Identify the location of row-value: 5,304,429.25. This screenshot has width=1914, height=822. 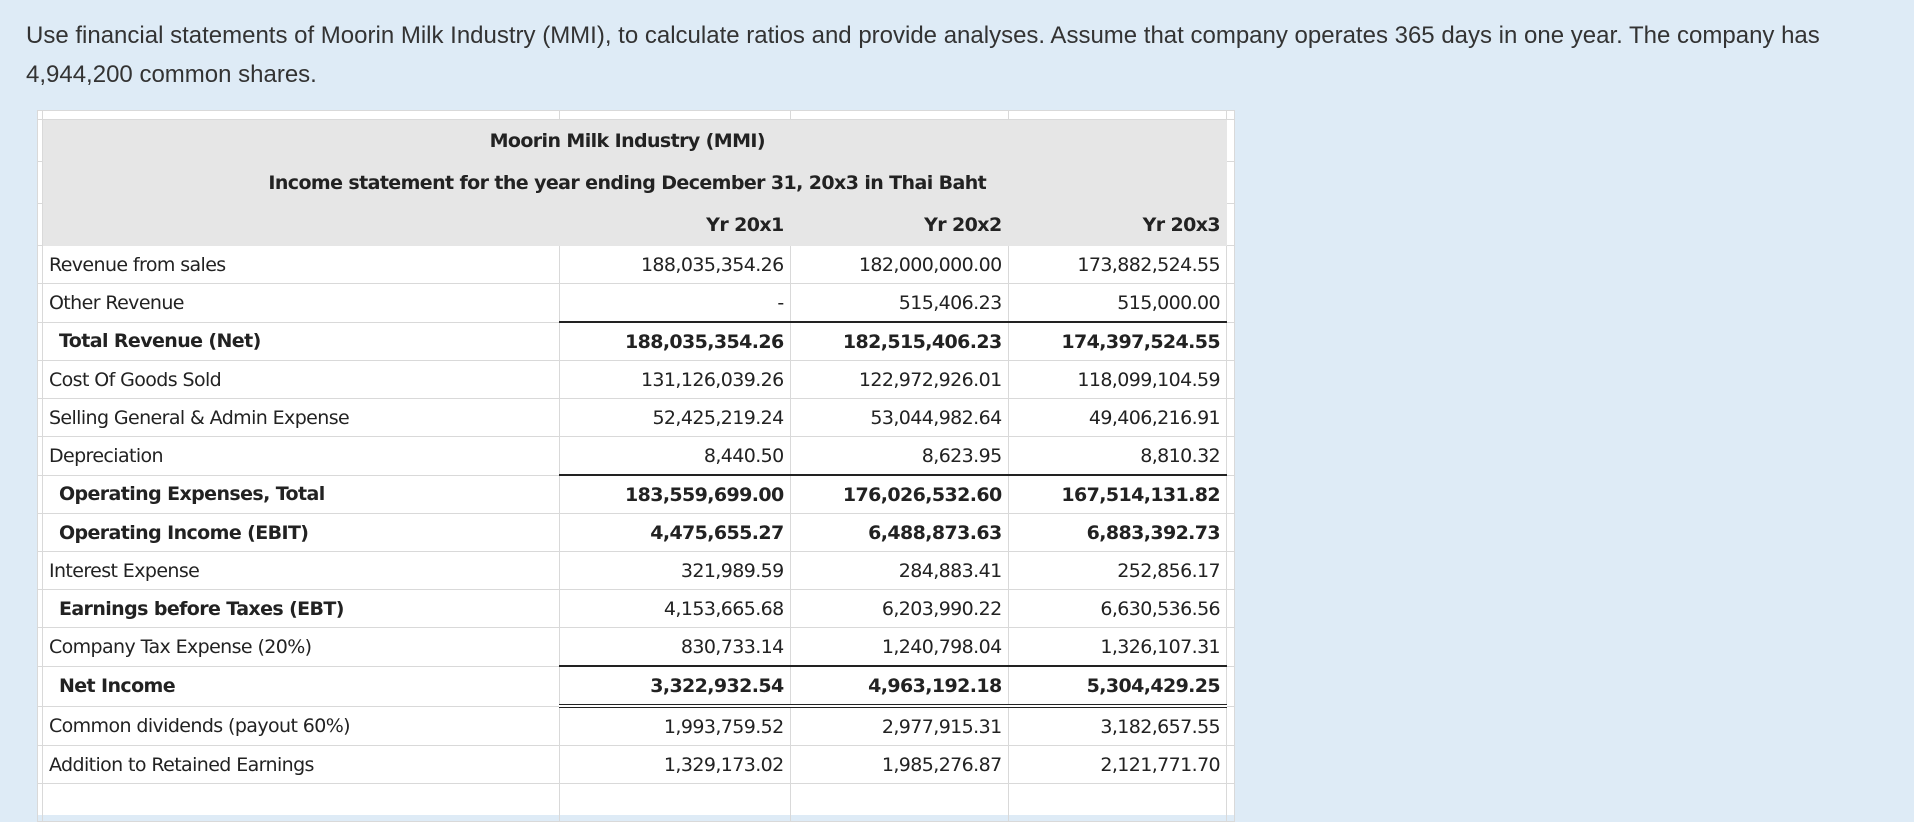
(1117, 686).